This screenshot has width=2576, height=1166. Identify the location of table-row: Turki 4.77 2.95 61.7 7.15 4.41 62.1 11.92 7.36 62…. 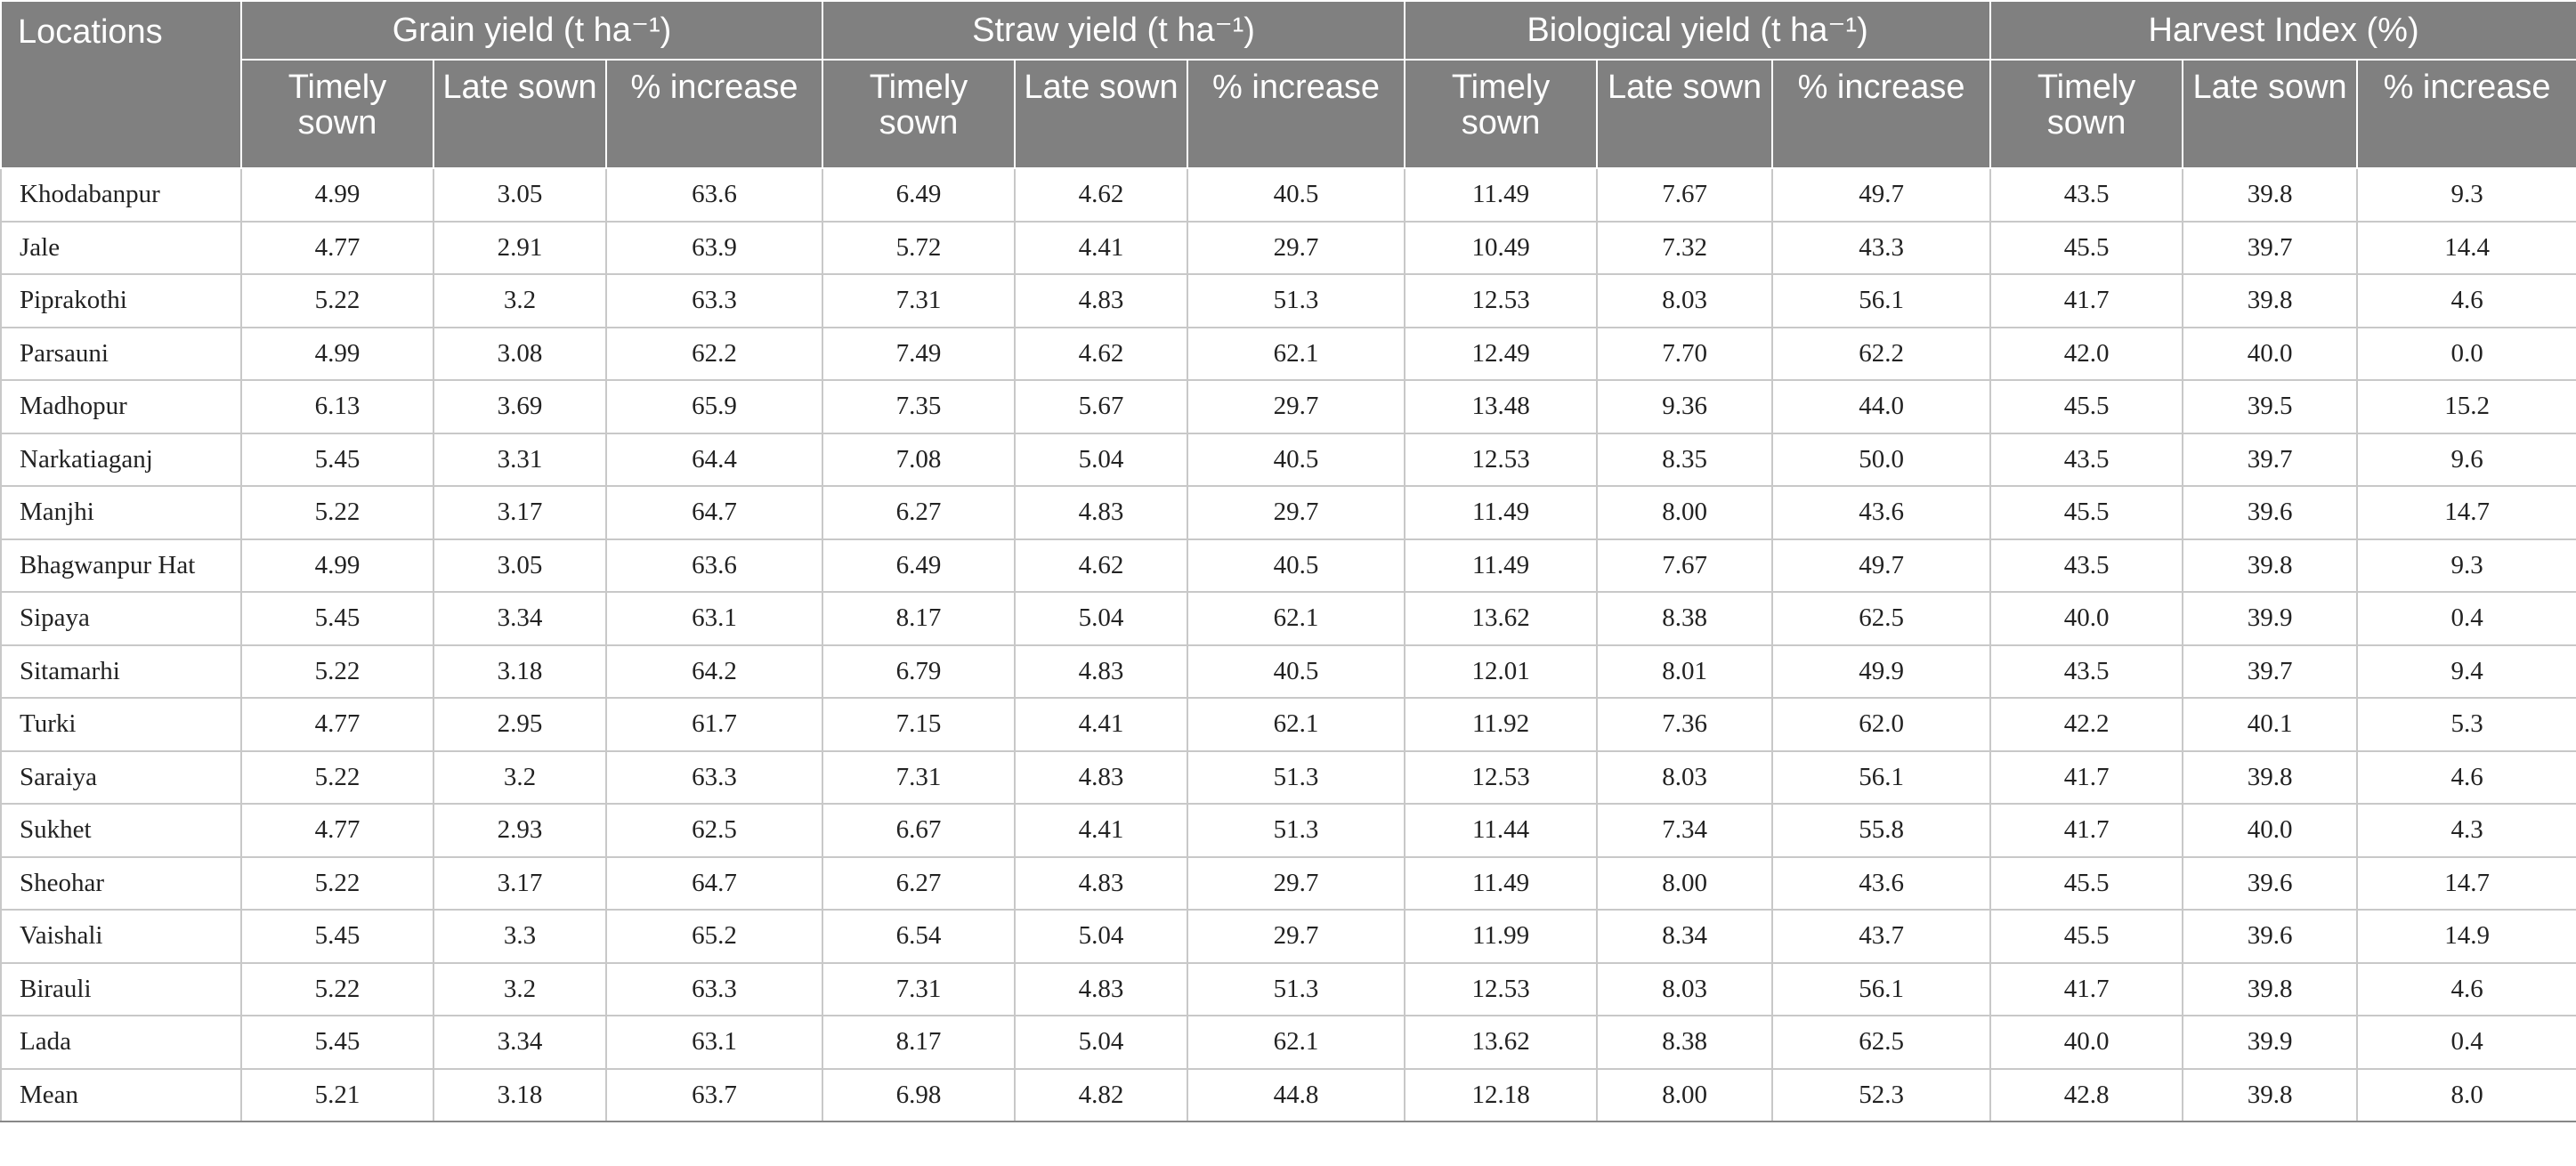
(1288, 724).